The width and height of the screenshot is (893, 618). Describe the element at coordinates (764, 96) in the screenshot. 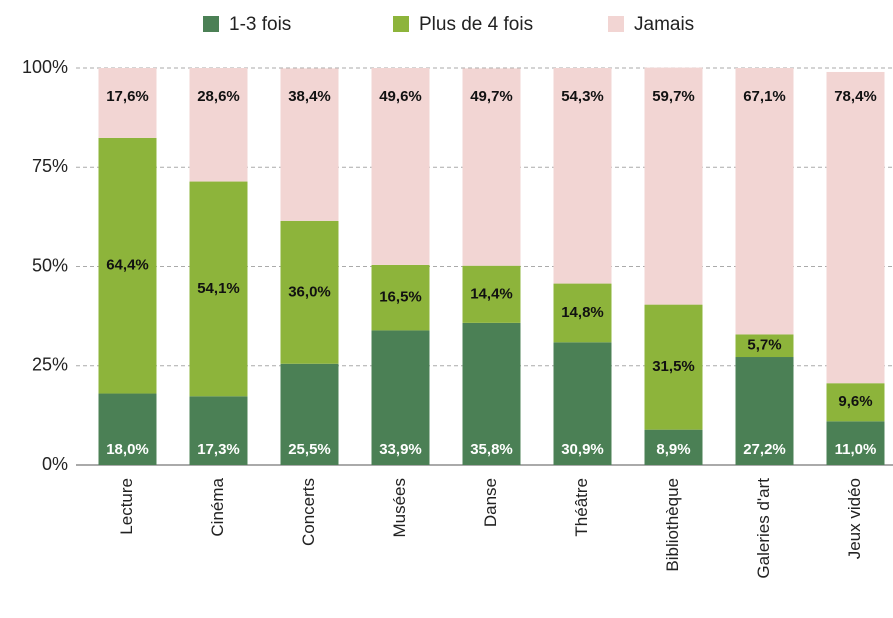

I see `data-label: 67,1%` at that location.